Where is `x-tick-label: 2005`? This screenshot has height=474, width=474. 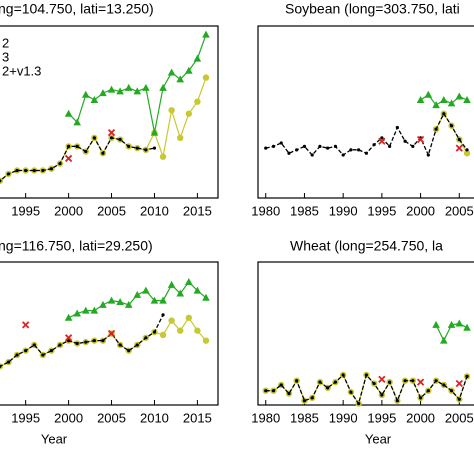
x-tick-label: 2005 is located at coordinates (459, 210).